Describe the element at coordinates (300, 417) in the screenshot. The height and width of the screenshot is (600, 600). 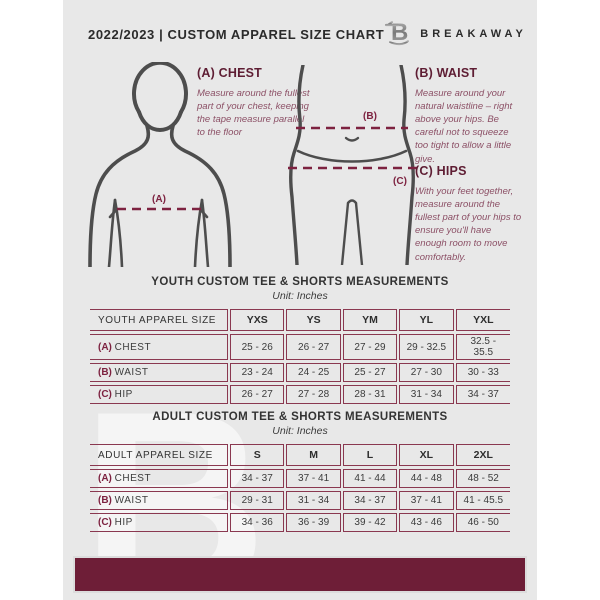
I see `adult-table-title: ADULT CUSTOM TEE & SHORTS MEASUREMENTS` at that location.